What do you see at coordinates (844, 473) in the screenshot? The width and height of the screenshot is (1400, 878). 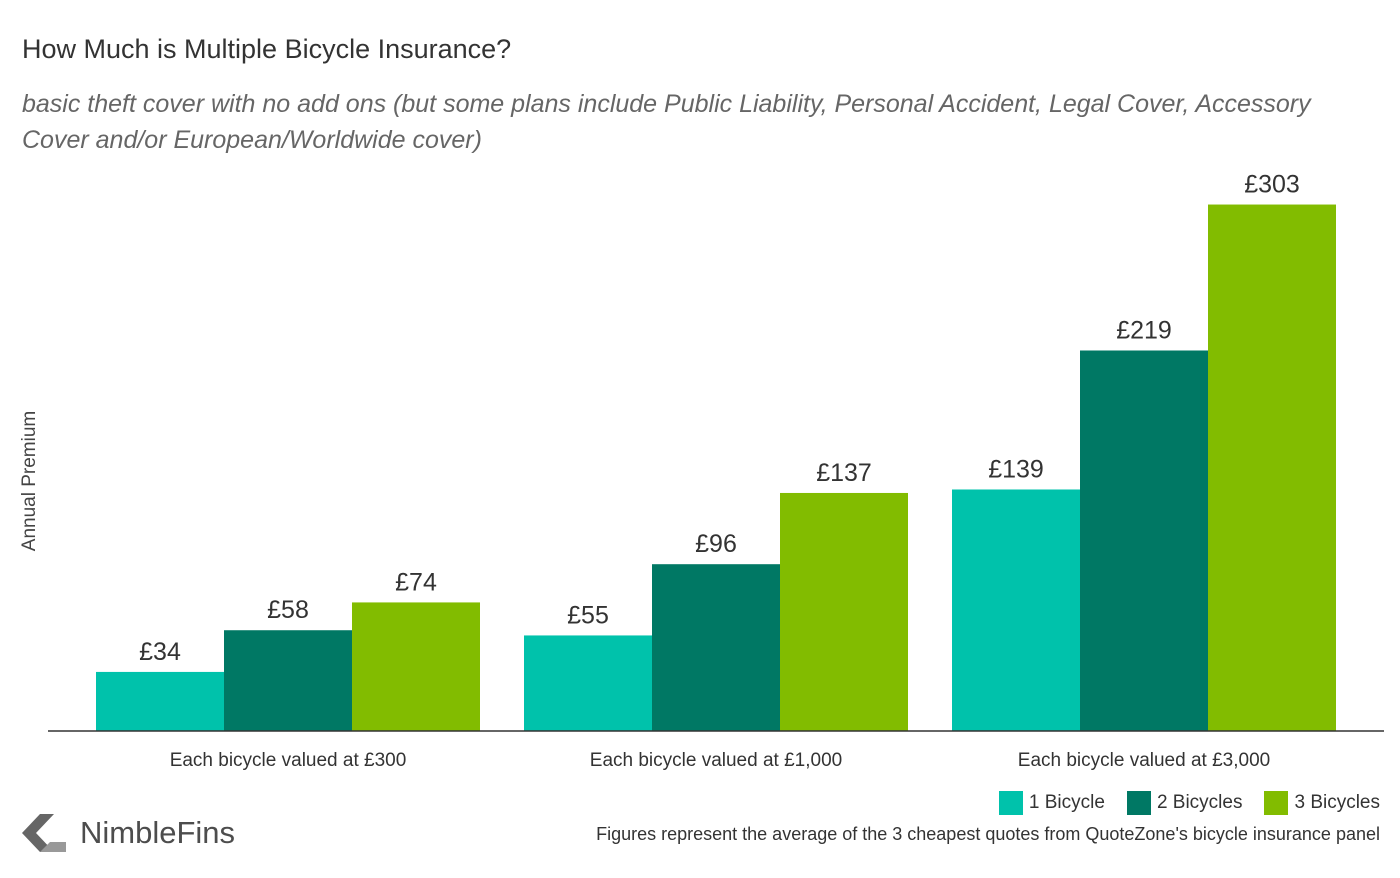 I see `data-label: £137` at bounding box center [844, 473].